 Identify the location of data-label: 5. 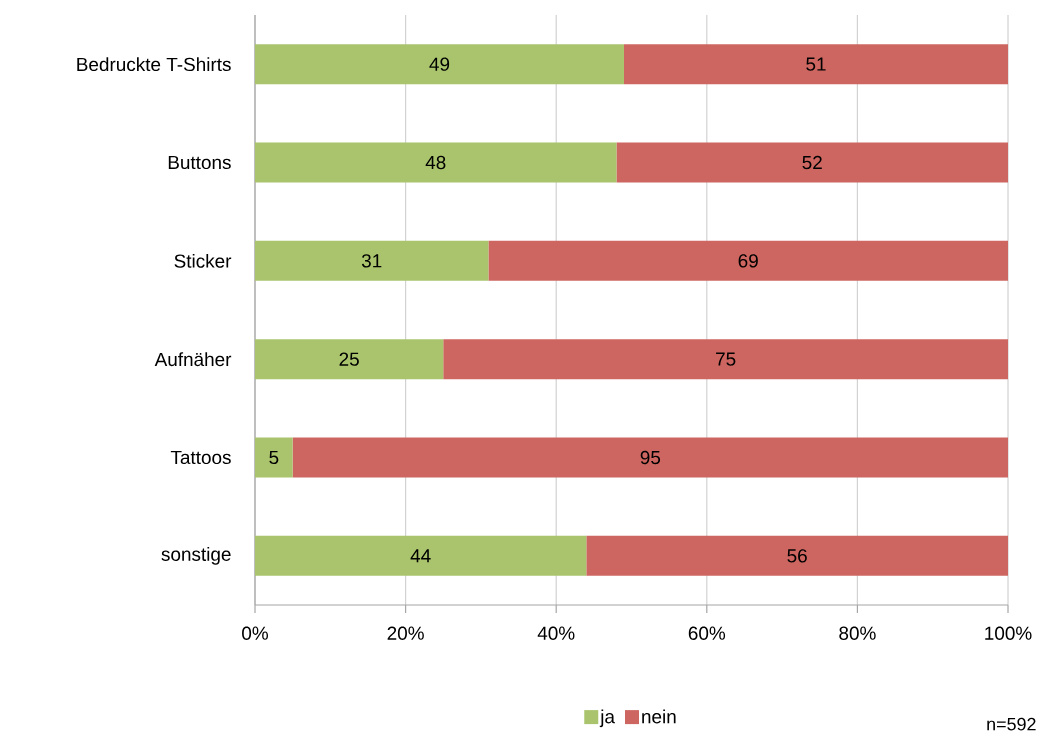
(274, 457).